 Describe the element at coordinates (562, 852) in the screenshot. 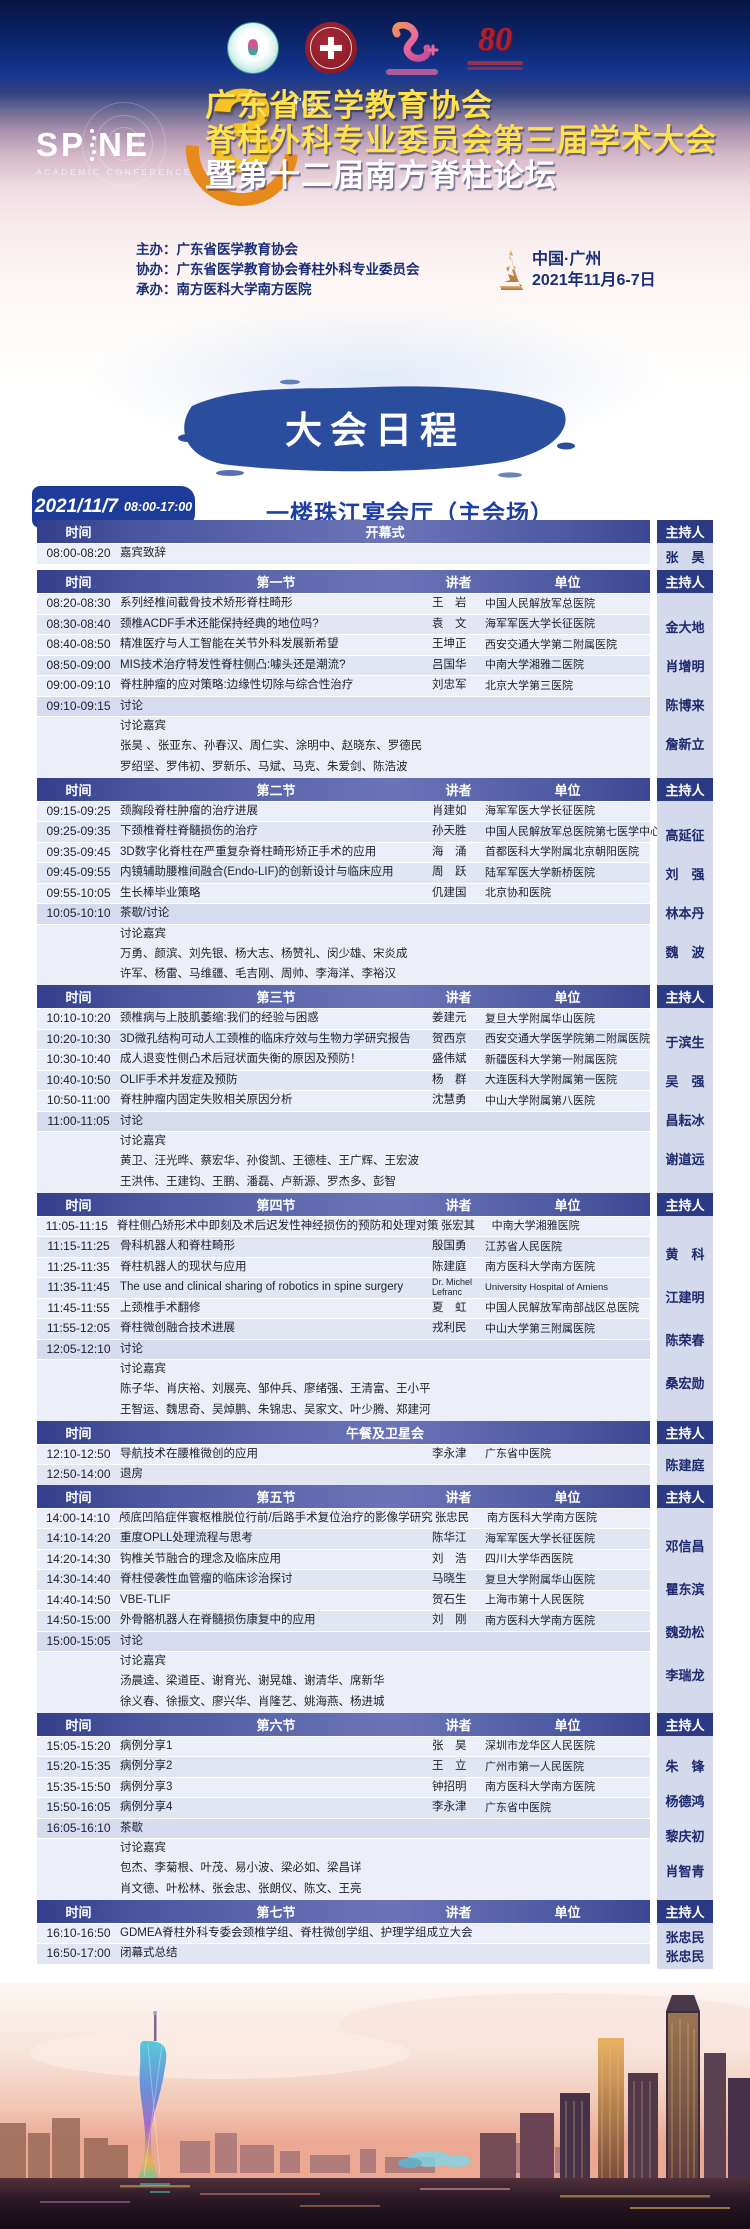

I see `row-org: 首都医科大学附属北京朝阳医院` at that location.